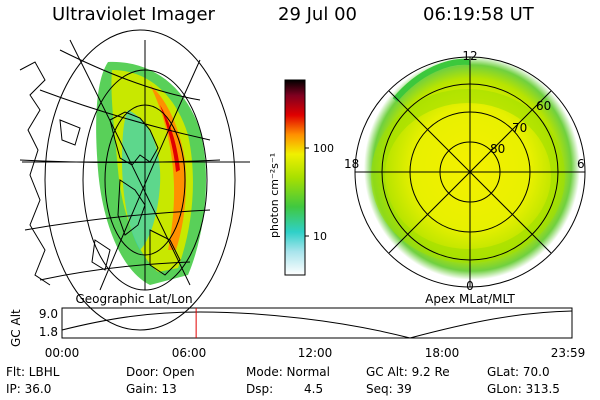 The image size is (600, 400). I want to click on track-xtick-0600: 06:00, so click(189, 353).